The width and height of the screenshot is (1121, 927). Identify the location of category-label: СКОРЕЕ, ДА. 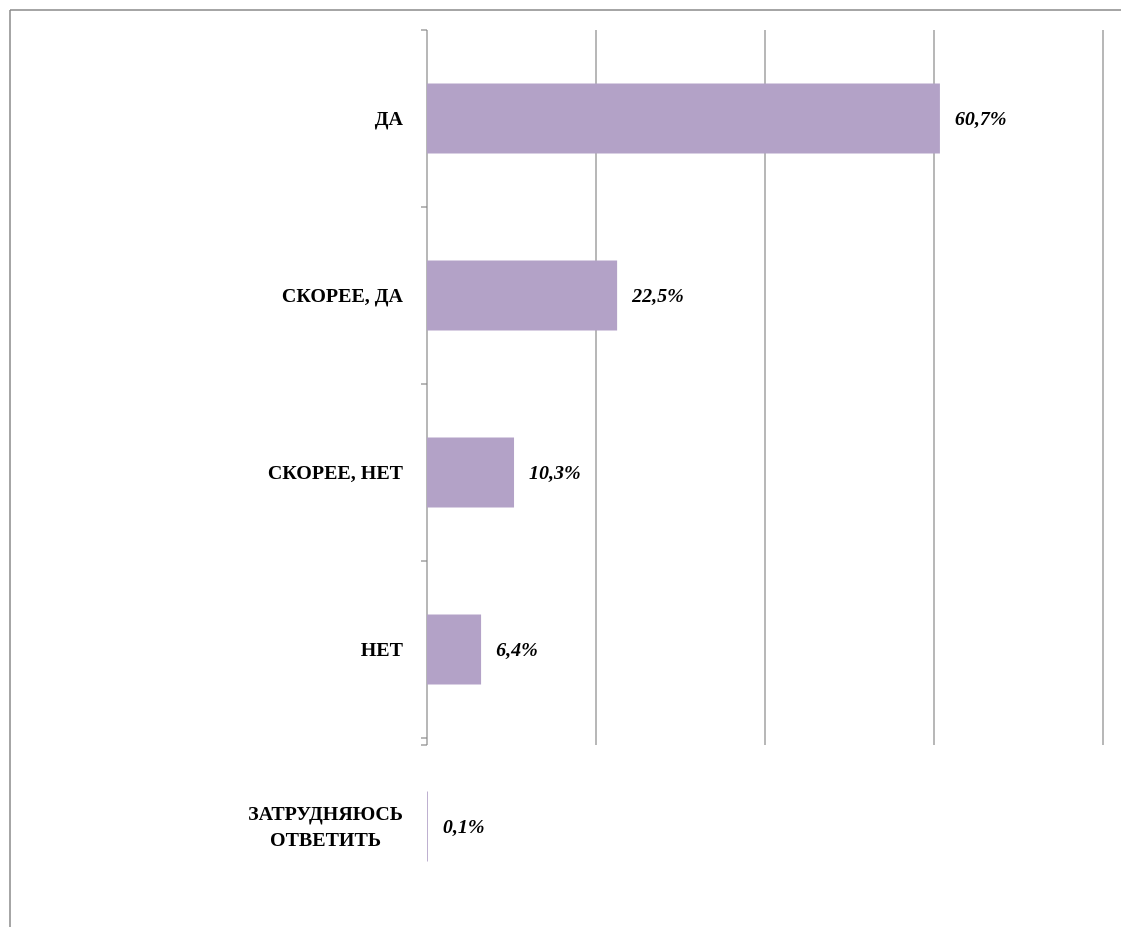
(251, 296).